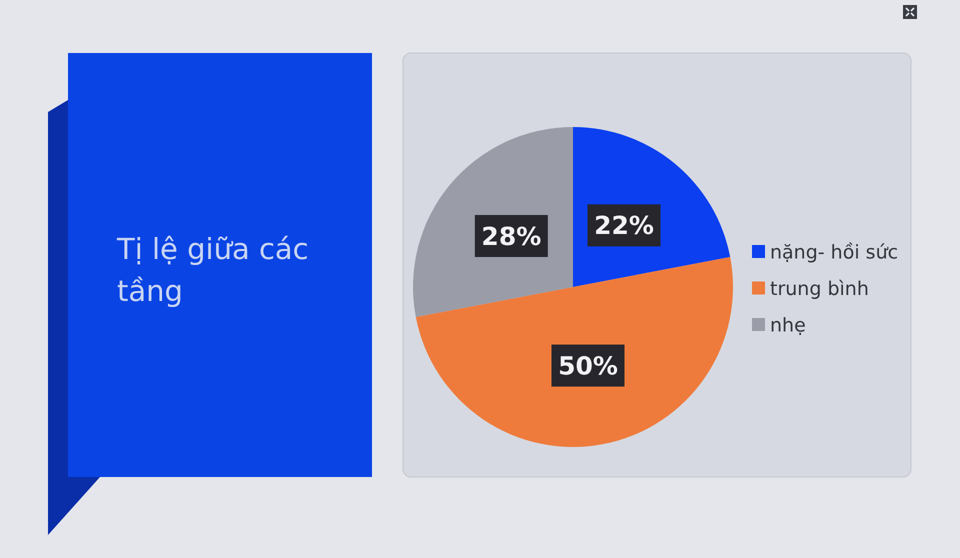 This screenshot has height=558, width=960. I want to click on legend-label: nặng- hồi sức, so click(834, 253).